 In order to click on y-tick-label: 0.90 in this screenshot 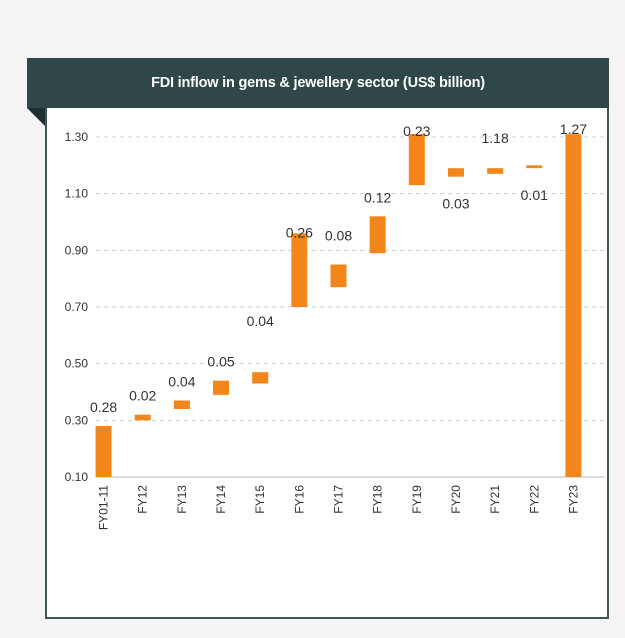, I will do `click(77, 250)`.